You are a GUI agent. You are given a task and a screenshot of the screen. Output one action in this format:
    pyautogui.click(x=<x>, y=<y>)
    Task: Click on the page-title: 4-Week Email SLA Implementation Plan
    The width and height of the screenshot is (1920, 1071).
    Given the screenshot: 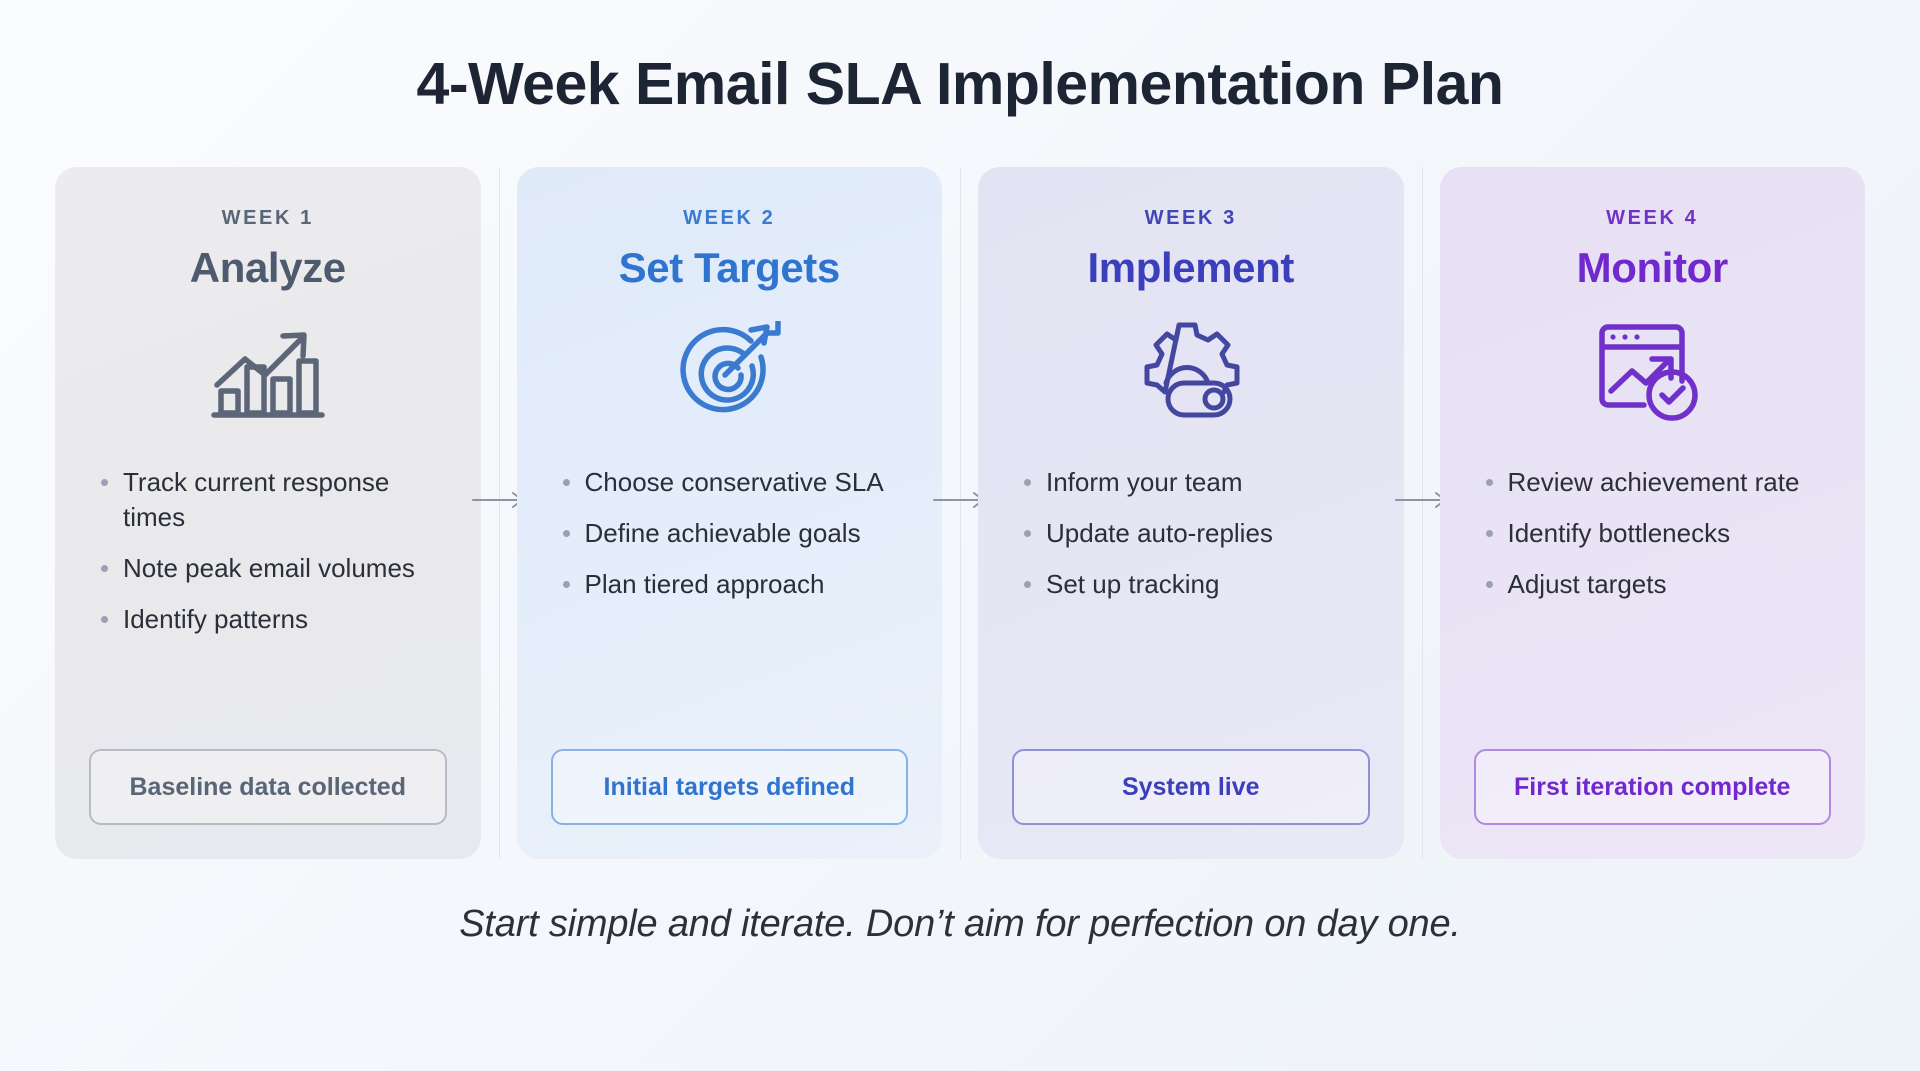 What is the action you would take?
    pyautogui.click(x=960, y=84)
    